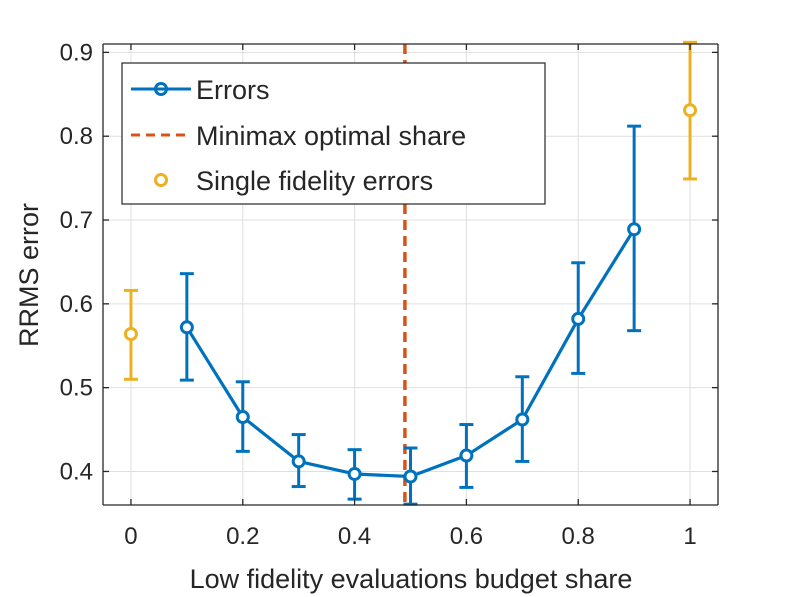  What do you see at coordinates (76, 388) in the screenshot?
I see `y-tick-label-1: 0.5` at bounding box center [76, 388].